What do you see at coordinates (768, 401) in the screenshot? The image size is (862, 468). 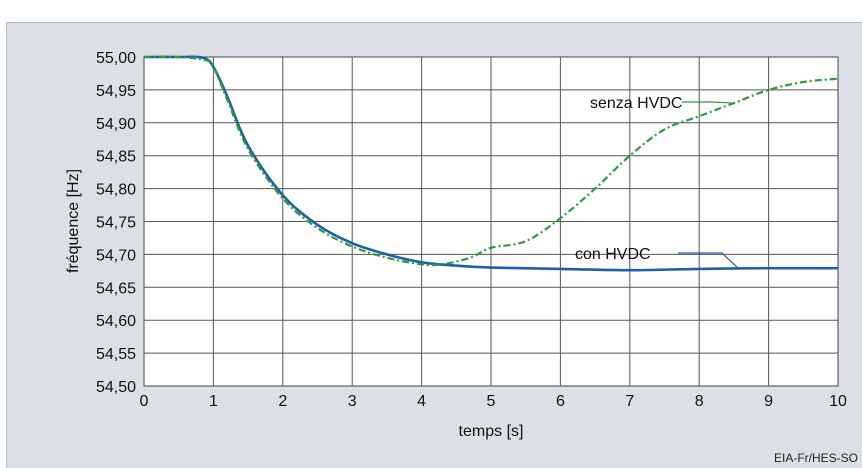 I see `x-tick-label: 9` at bounding box center [768, 401].